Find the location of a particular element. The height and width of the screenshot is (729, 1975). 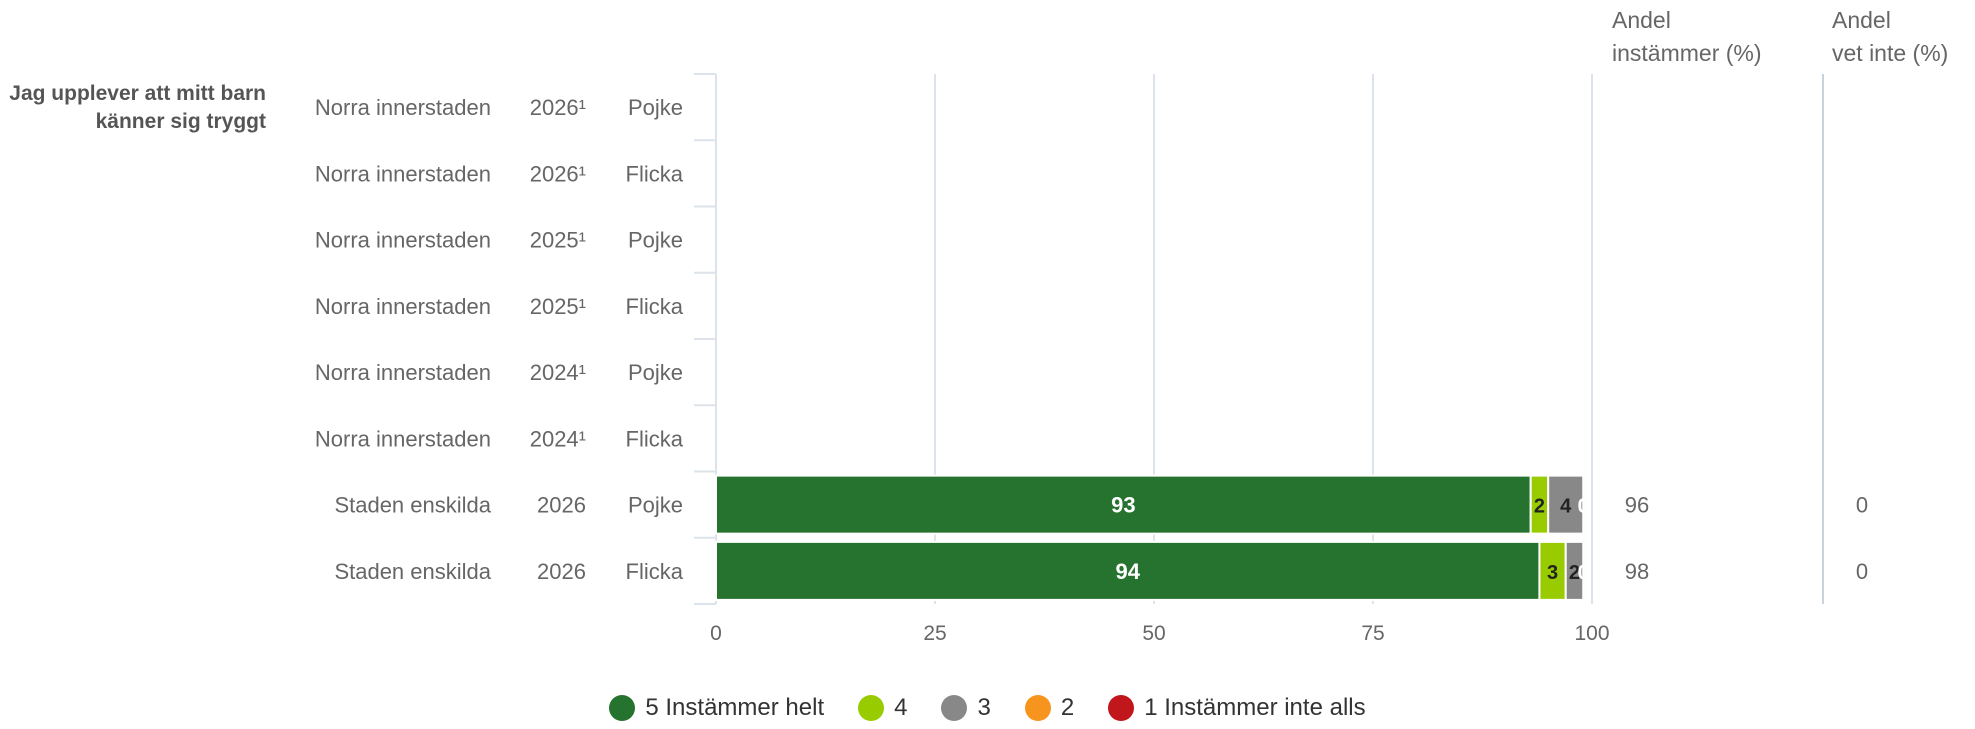

x-tick-label: 25 is located at coordinates (934, 633).